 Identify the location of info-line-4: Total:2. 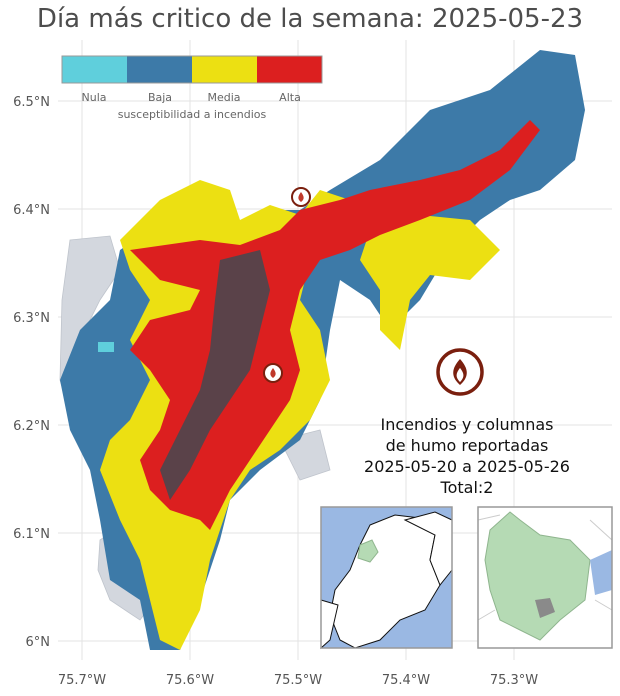
(467, 487).